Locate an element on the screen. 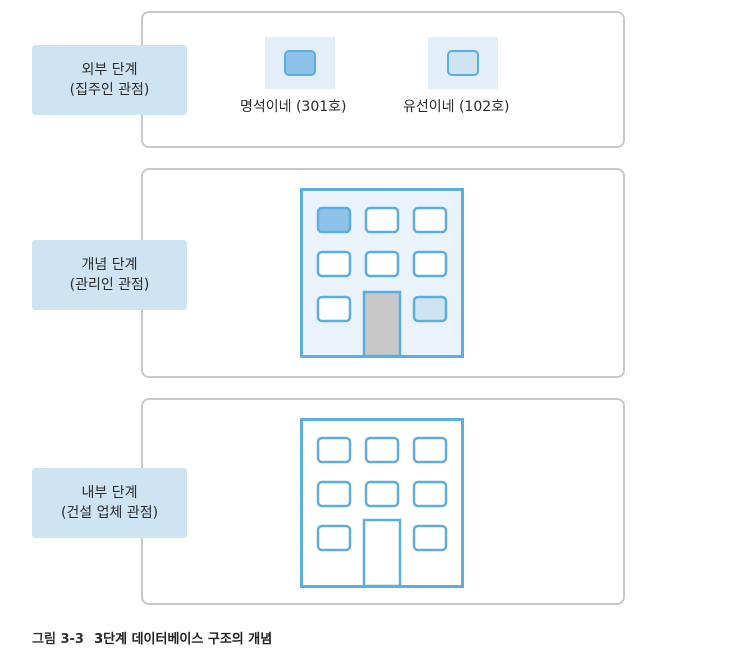 The image size is (740, 650). conceptual-building-icon is located at coordinates (382, 273).